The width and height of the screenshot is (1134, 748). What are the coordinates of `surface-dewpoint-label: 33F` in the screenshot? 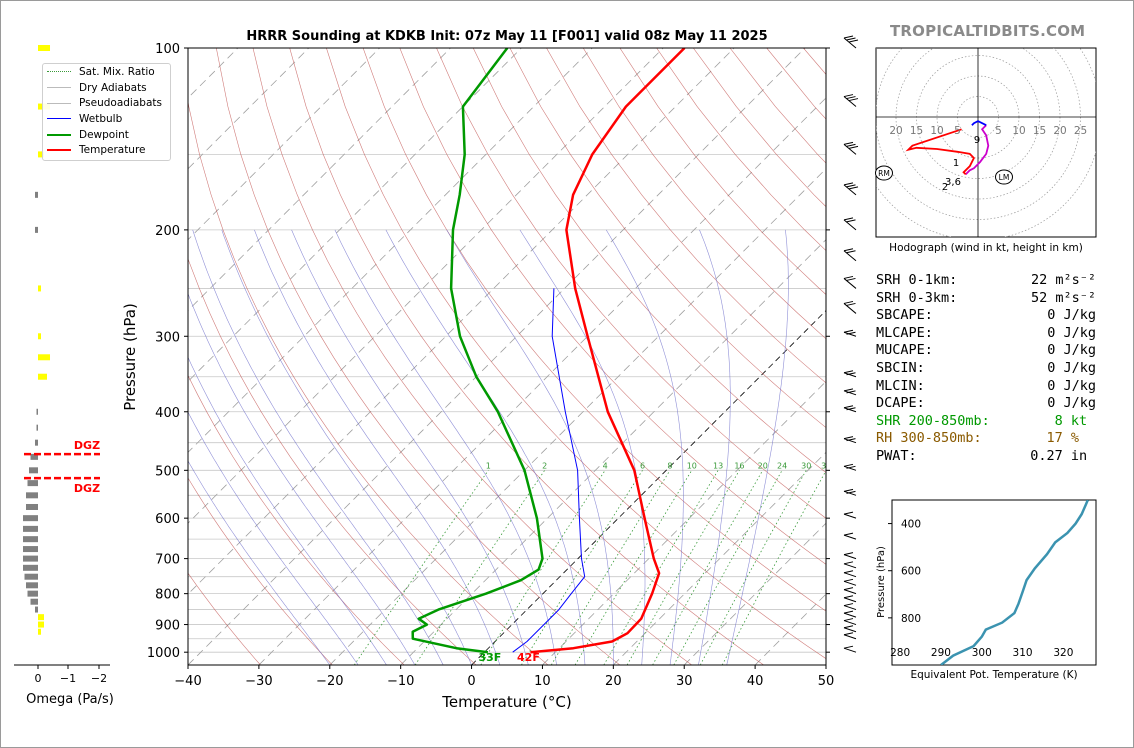 It's located at (489, 657).